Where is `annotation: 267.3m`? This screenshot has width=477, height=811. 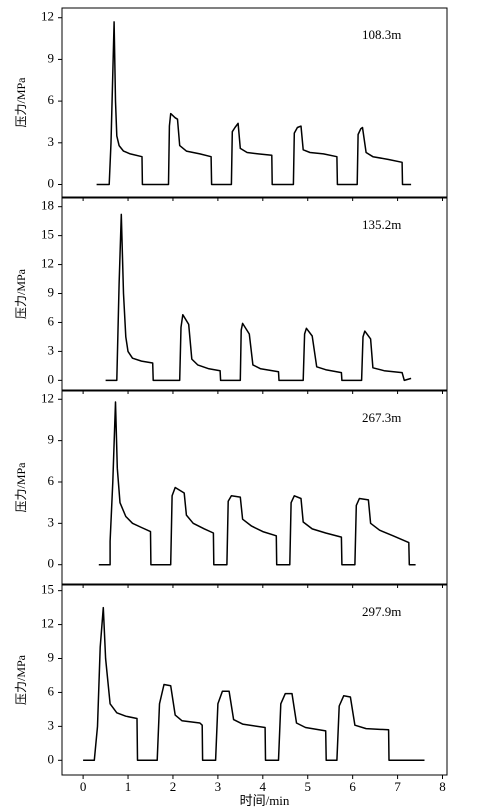
annotation: 267.3m is located at coordinates (381, 417).